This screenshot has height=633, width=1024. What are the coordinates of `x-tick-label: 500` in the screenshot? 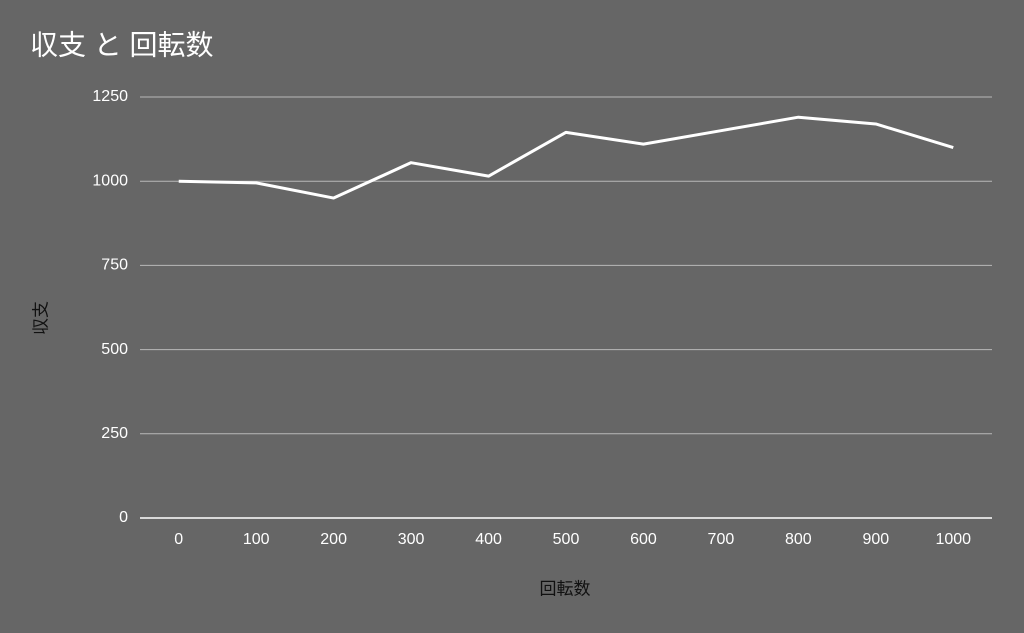 It's located at (566, 539).